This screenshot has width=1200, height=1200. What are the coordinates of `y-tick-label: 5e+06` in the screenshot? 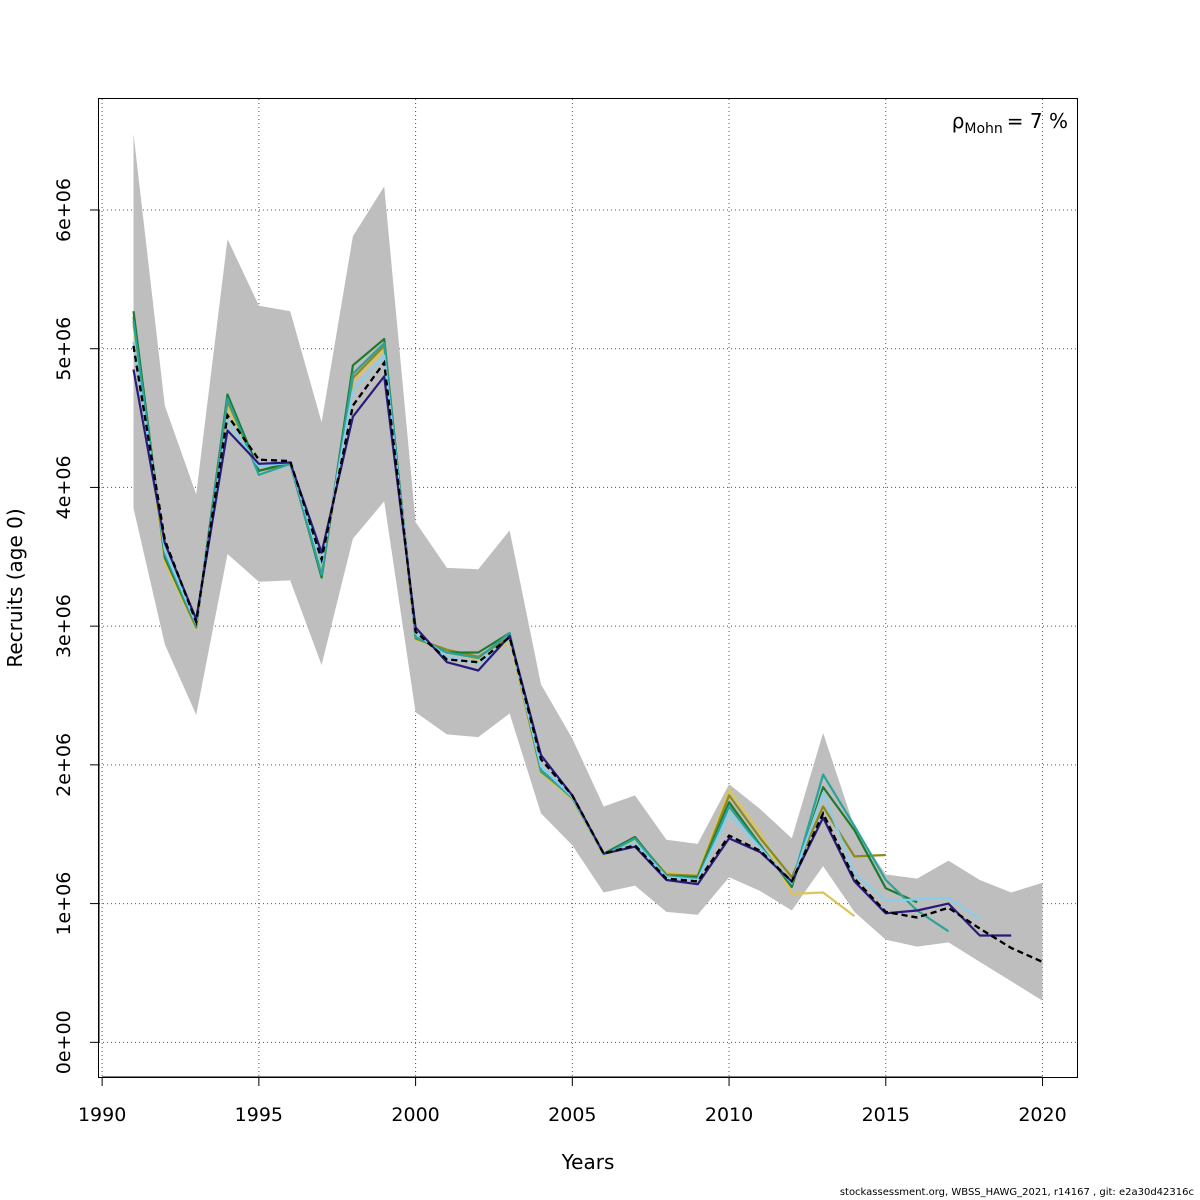 It's located at (64, 349).